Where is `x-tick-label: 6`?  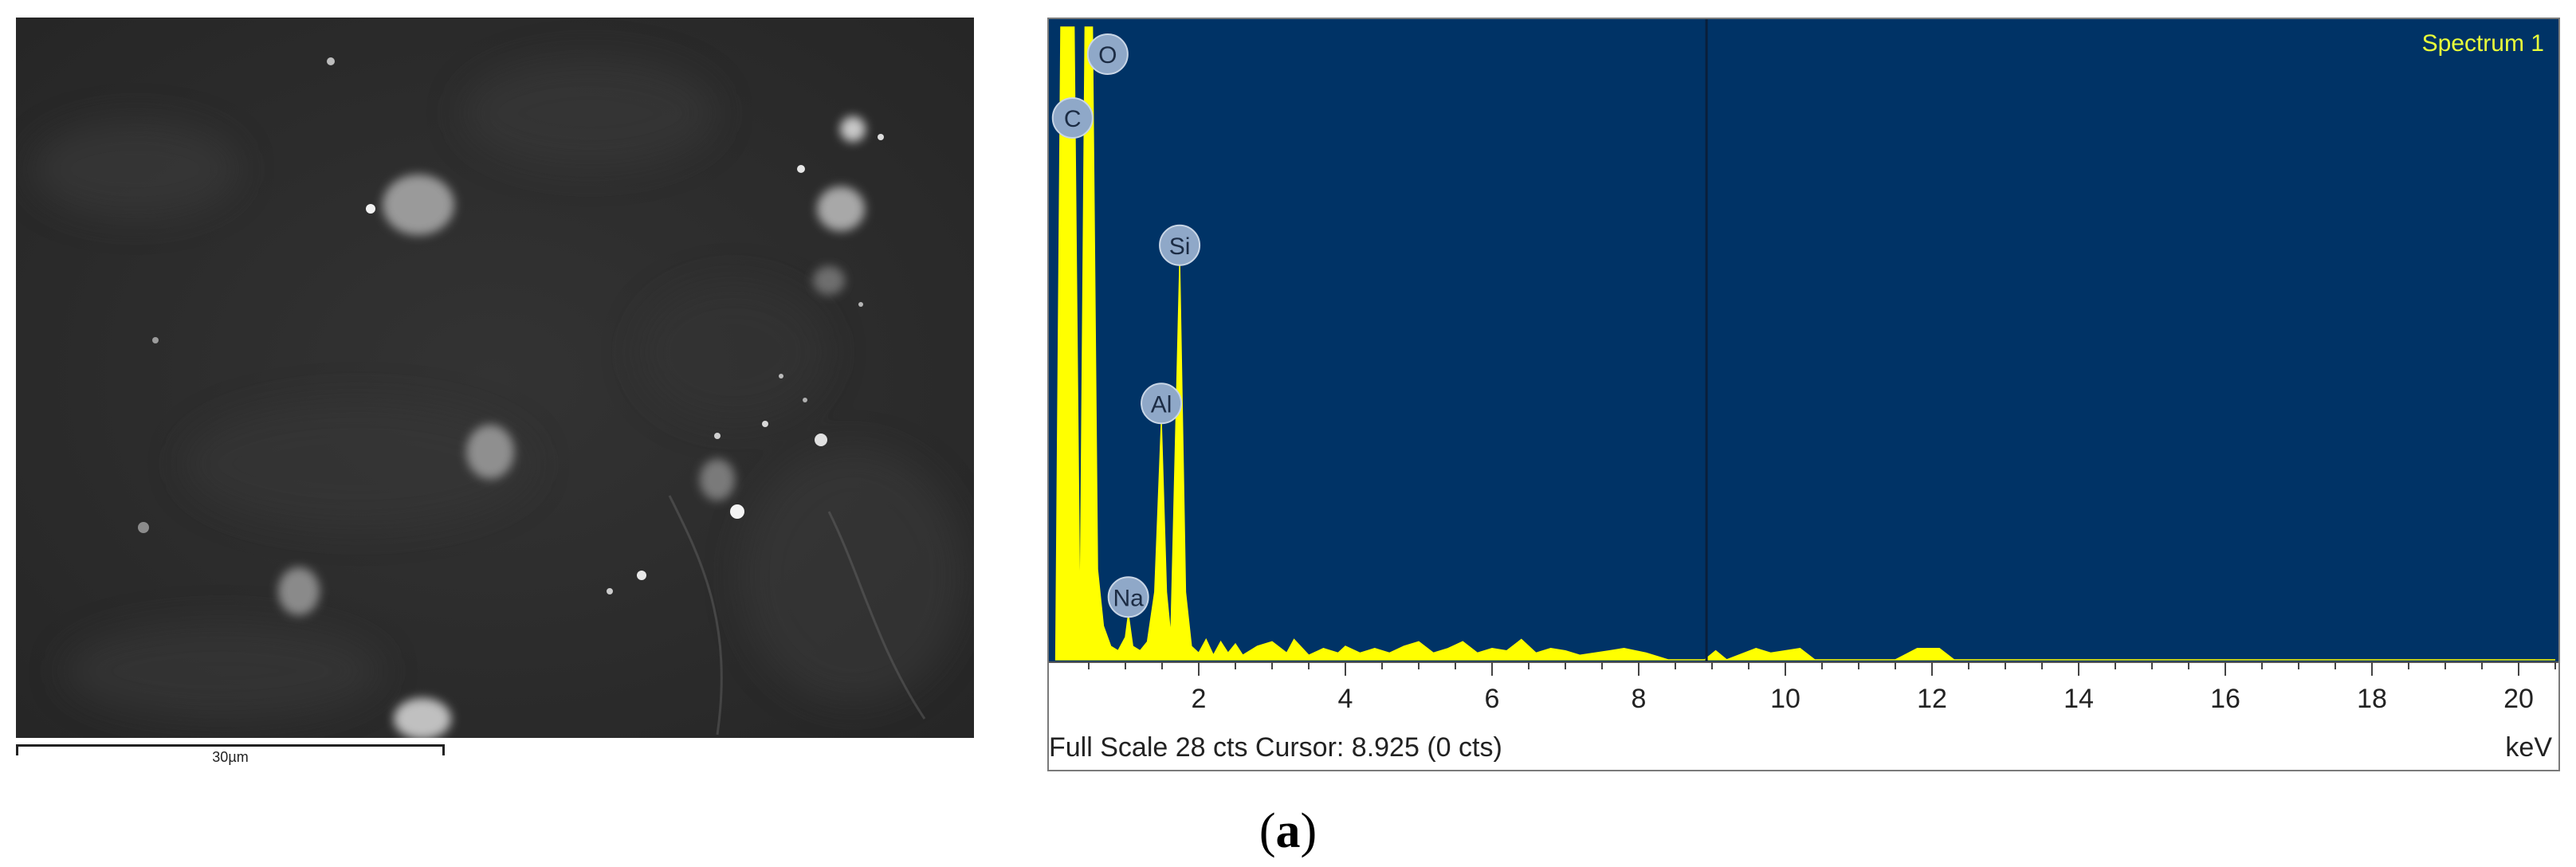
x-tick-label: 6 is located at coordinates (1492, 699).